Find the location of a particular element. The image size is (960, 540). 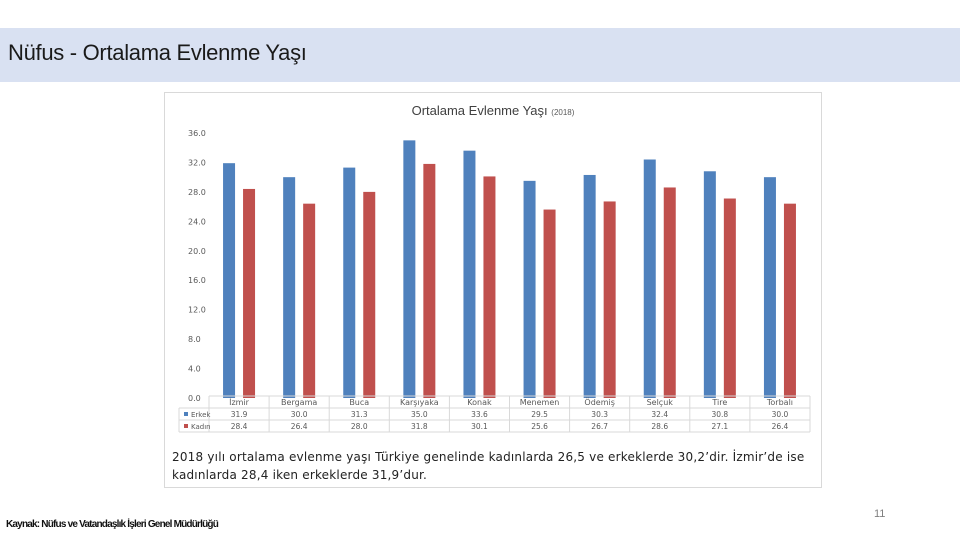

legend-label: Erkek is located at coordinates (201, 415).